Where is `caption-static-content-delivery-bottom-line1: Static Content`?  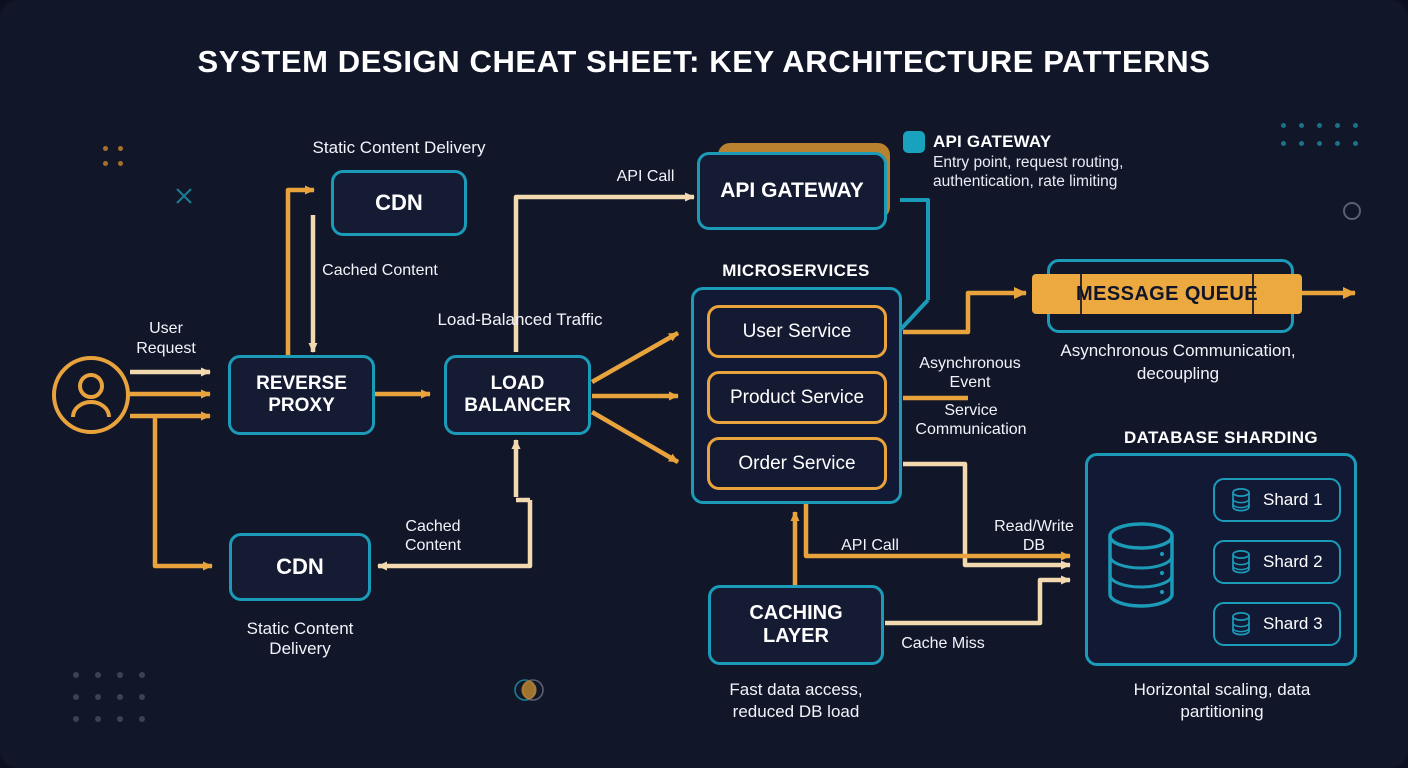
caption-static-content-delivery-bottom-line1: Static Content is located at coordinates (300, 628).